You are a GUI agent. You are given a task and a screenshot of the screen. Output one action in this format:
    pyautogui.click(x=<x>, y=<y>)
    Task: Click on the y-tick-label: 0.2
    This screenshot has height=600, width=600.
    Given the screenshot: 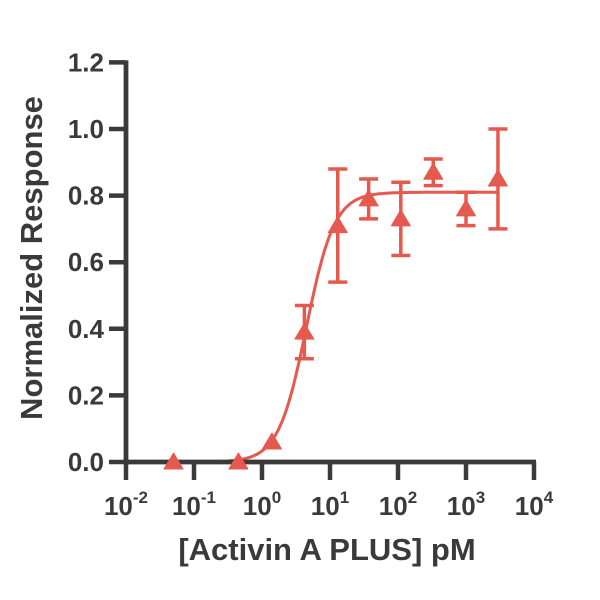 What is the action you would take?
    pyautogui.click(x=86, y=395)
    